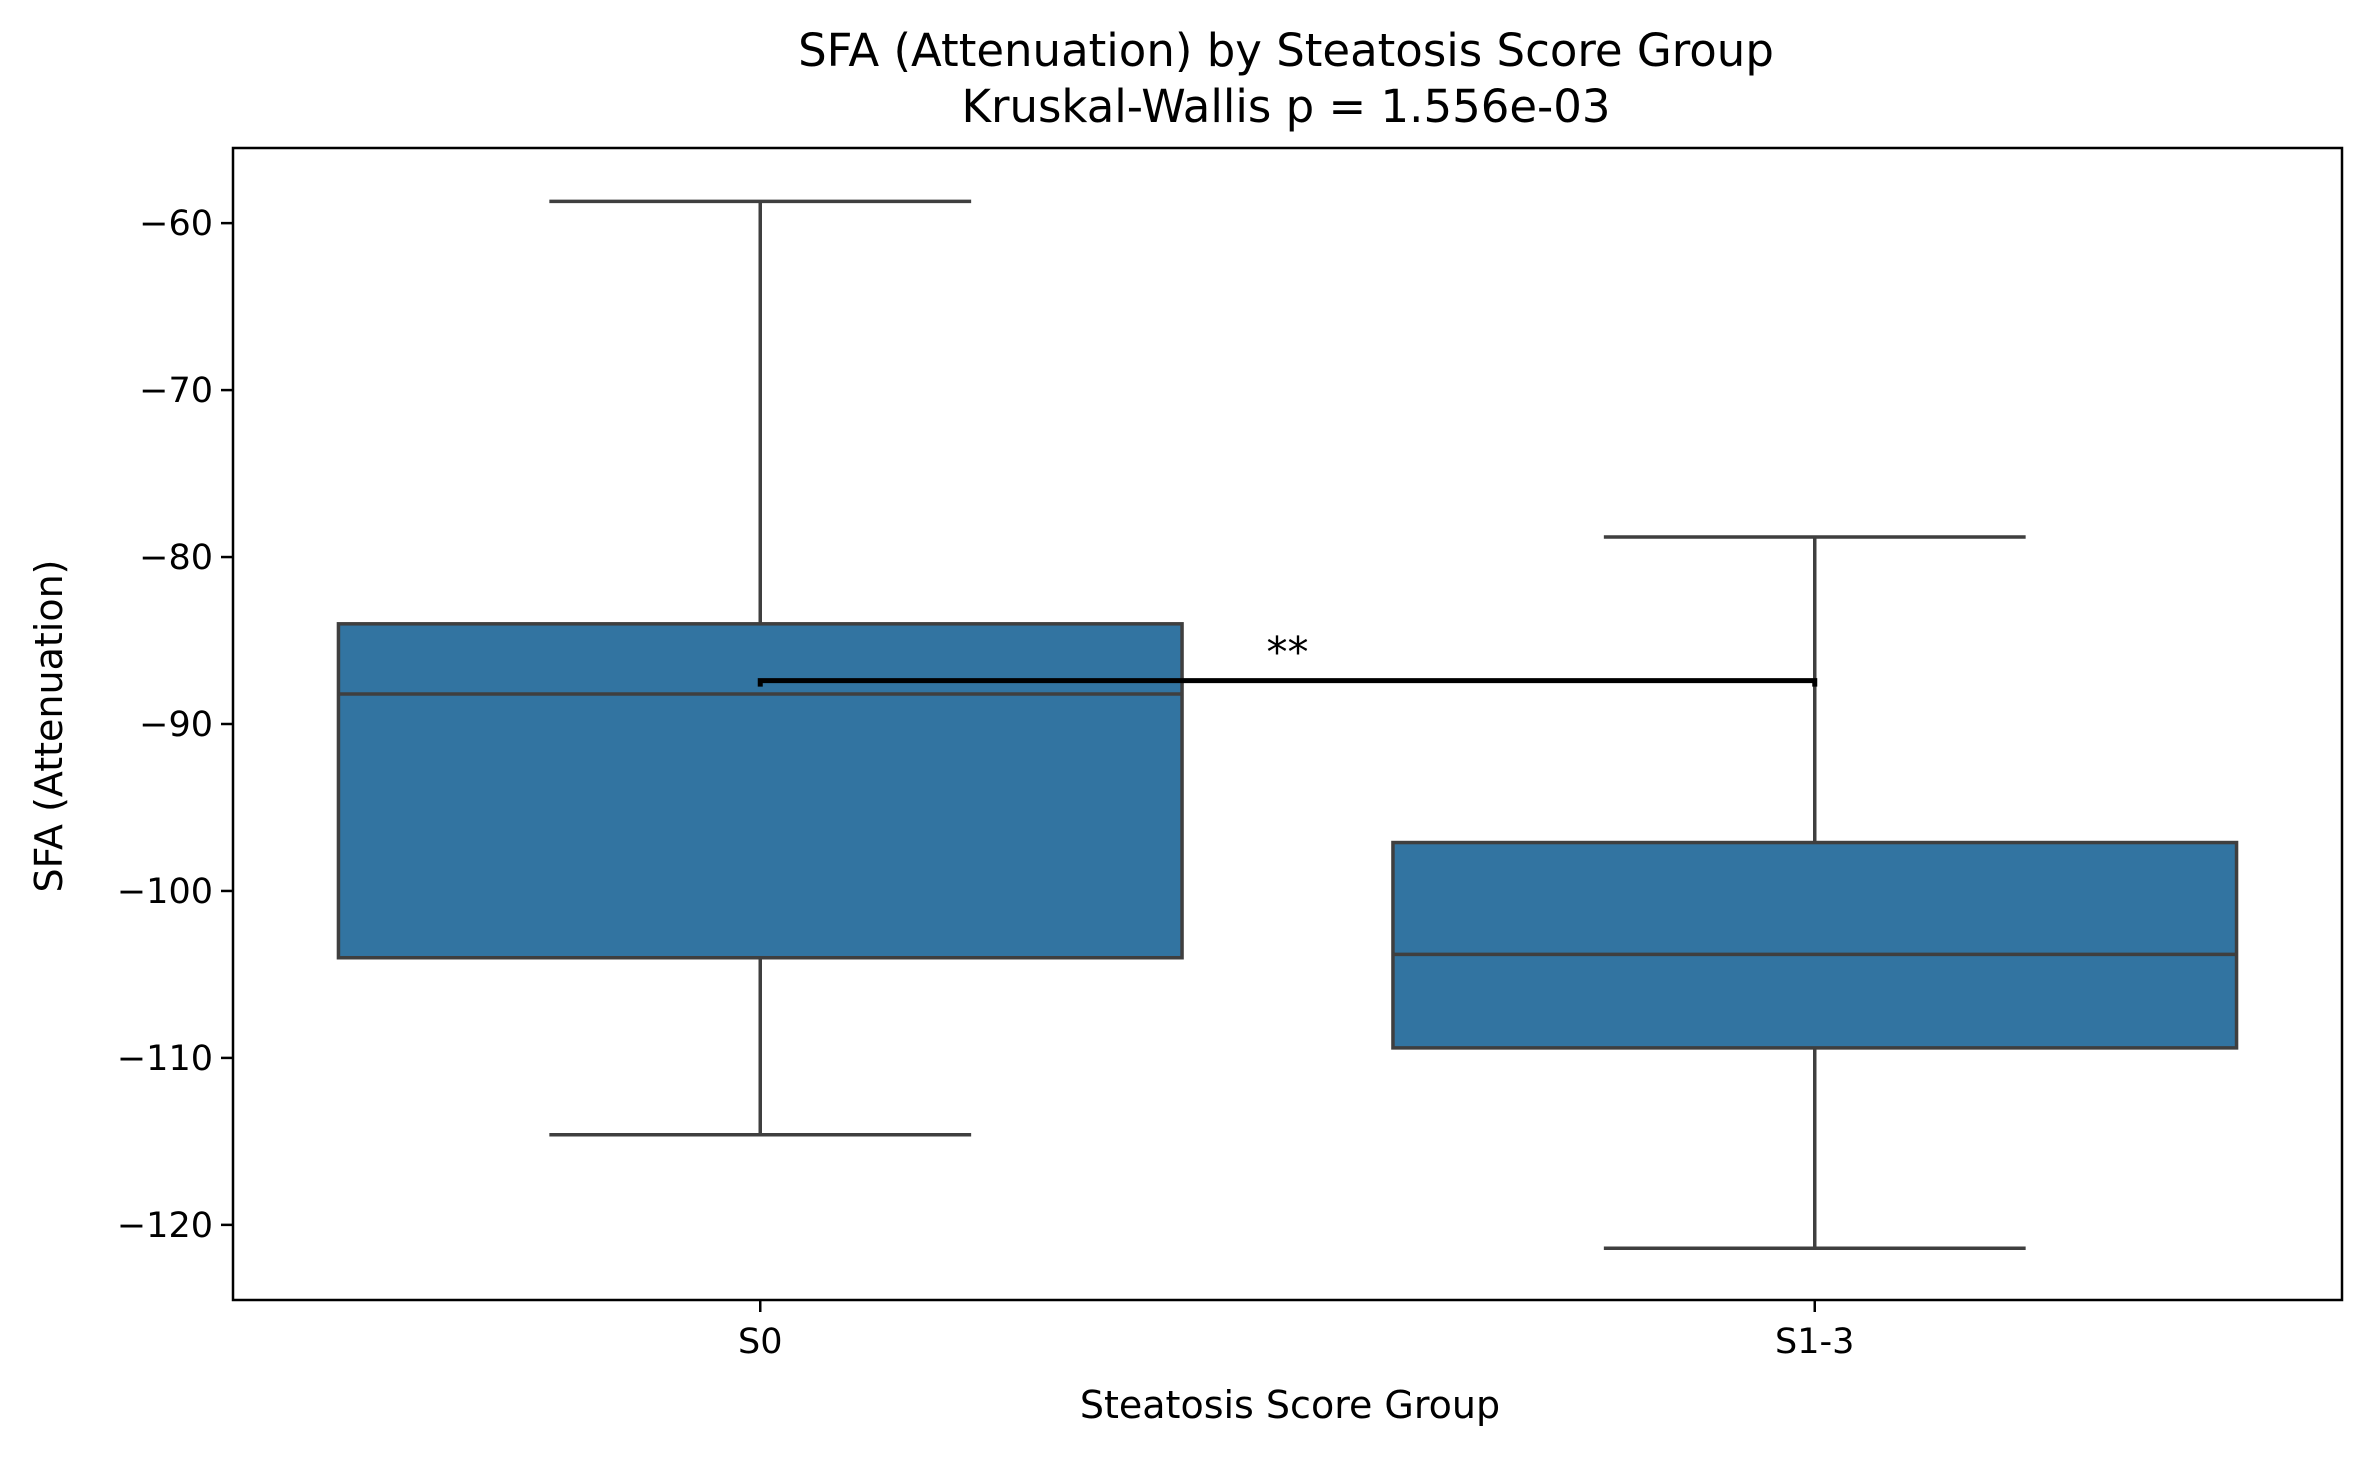 Image resolution: width=2369 pixels, height=1459 pixels. I want to click on y-tick-label: −90, so click(176, 725).